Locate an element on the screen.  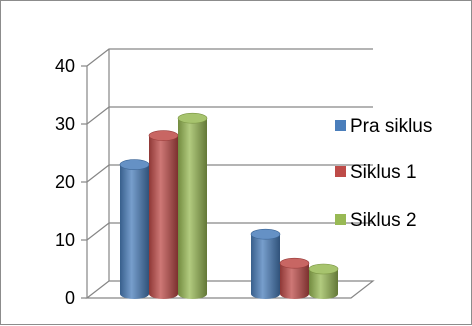
legend: Pra siklus Siklus 1 Siklus 2 is located at coordinates (383, 173).